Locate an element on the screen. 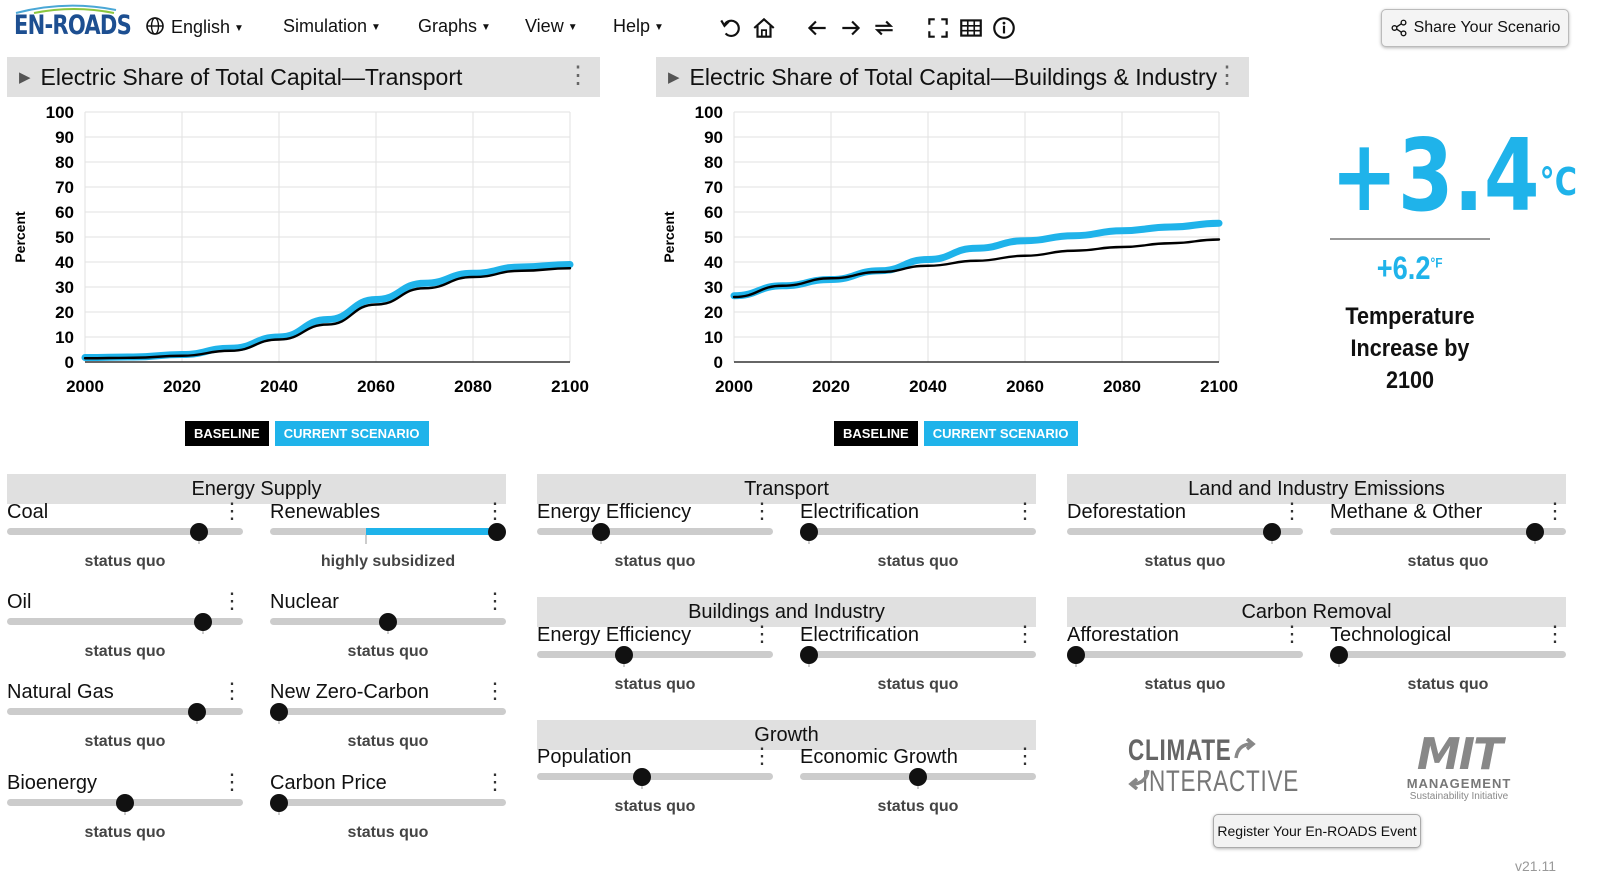  register-event-button: Register Your En-ROADS Event is located at coordinates (1317, 831).